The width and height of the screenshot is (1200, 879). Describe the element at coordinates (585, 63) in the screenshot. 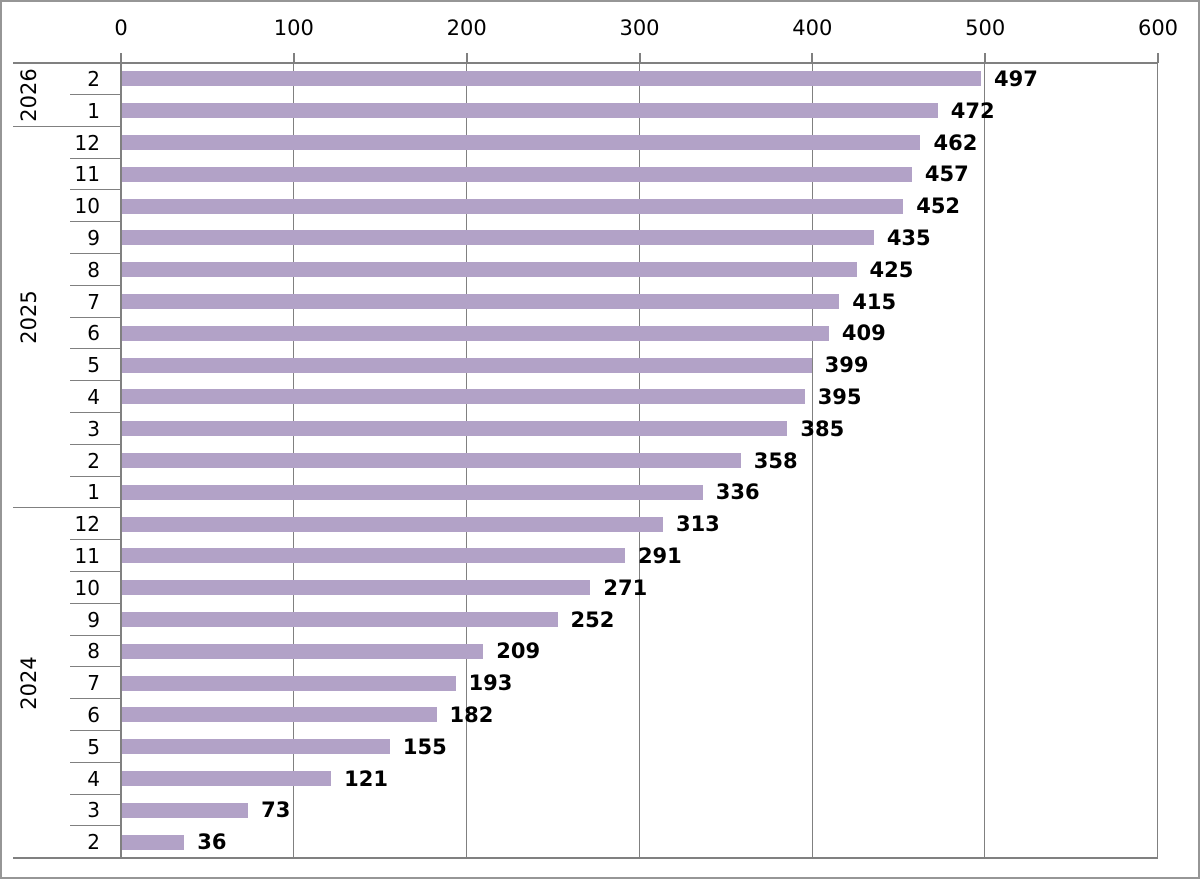

I see `plot-top-border` at that location.